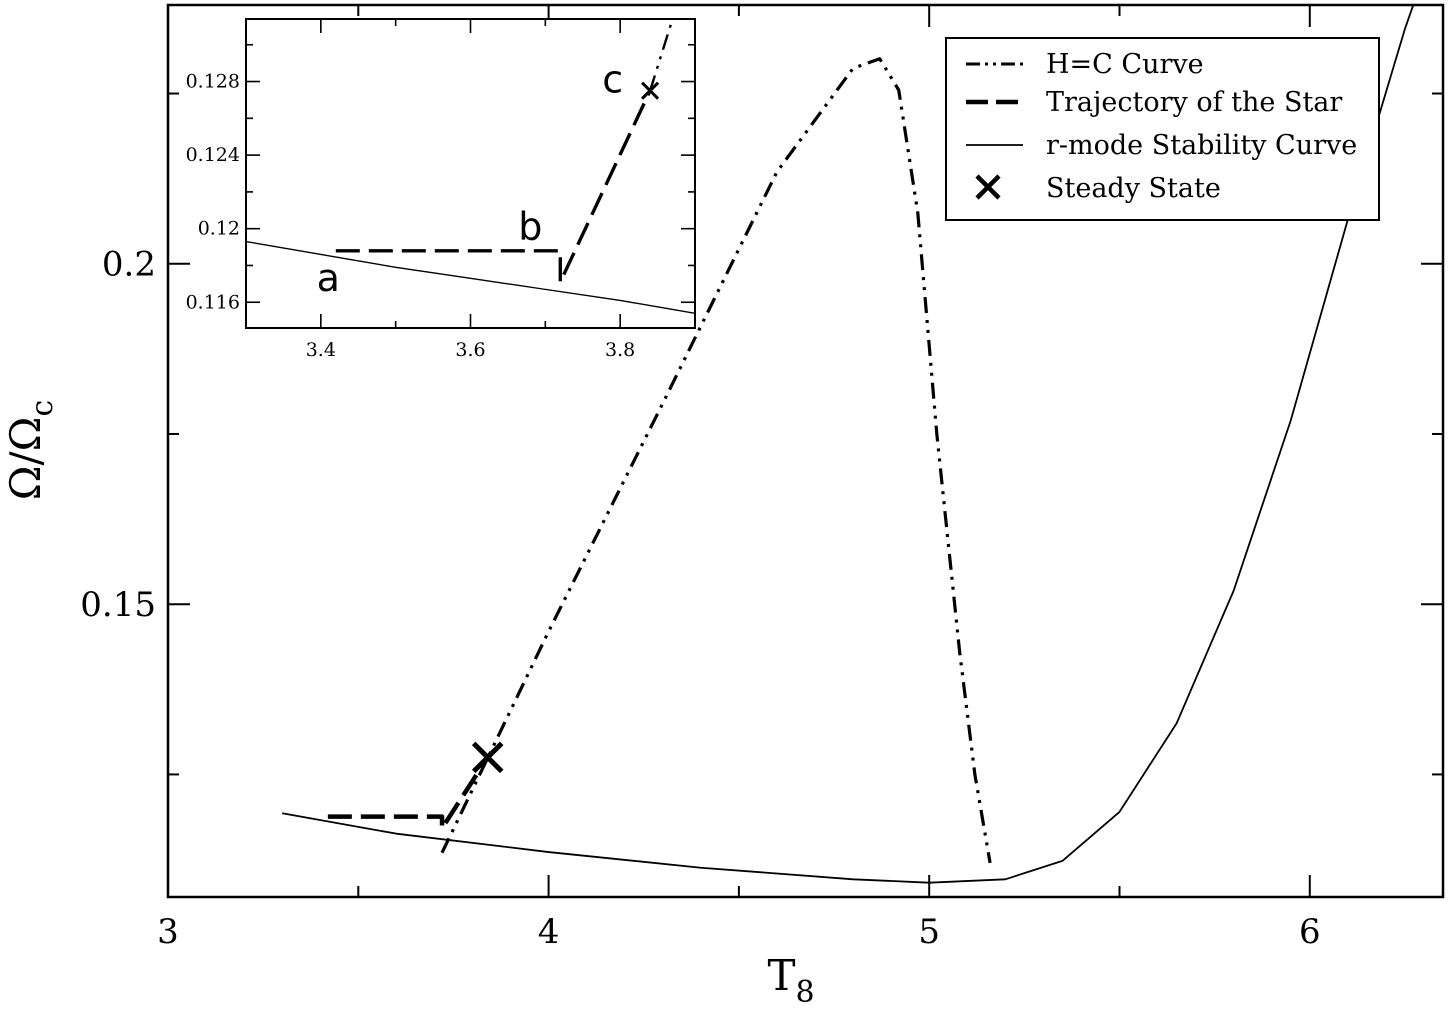 The width and height of the screenshot is (1450, 1019). What do you see at coordinates (493, 187) in the screenshot?
I see `inset-series-trajectory-of-the-star` at bounding box center [493, 187].